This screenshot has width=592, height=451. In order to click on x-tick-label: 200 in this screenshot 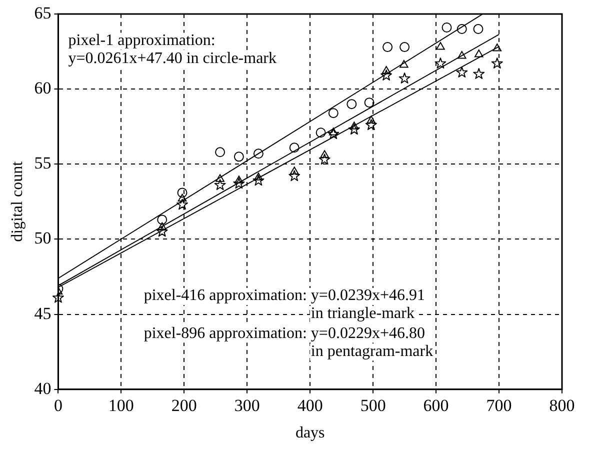, I will do `click(184, 406)`.